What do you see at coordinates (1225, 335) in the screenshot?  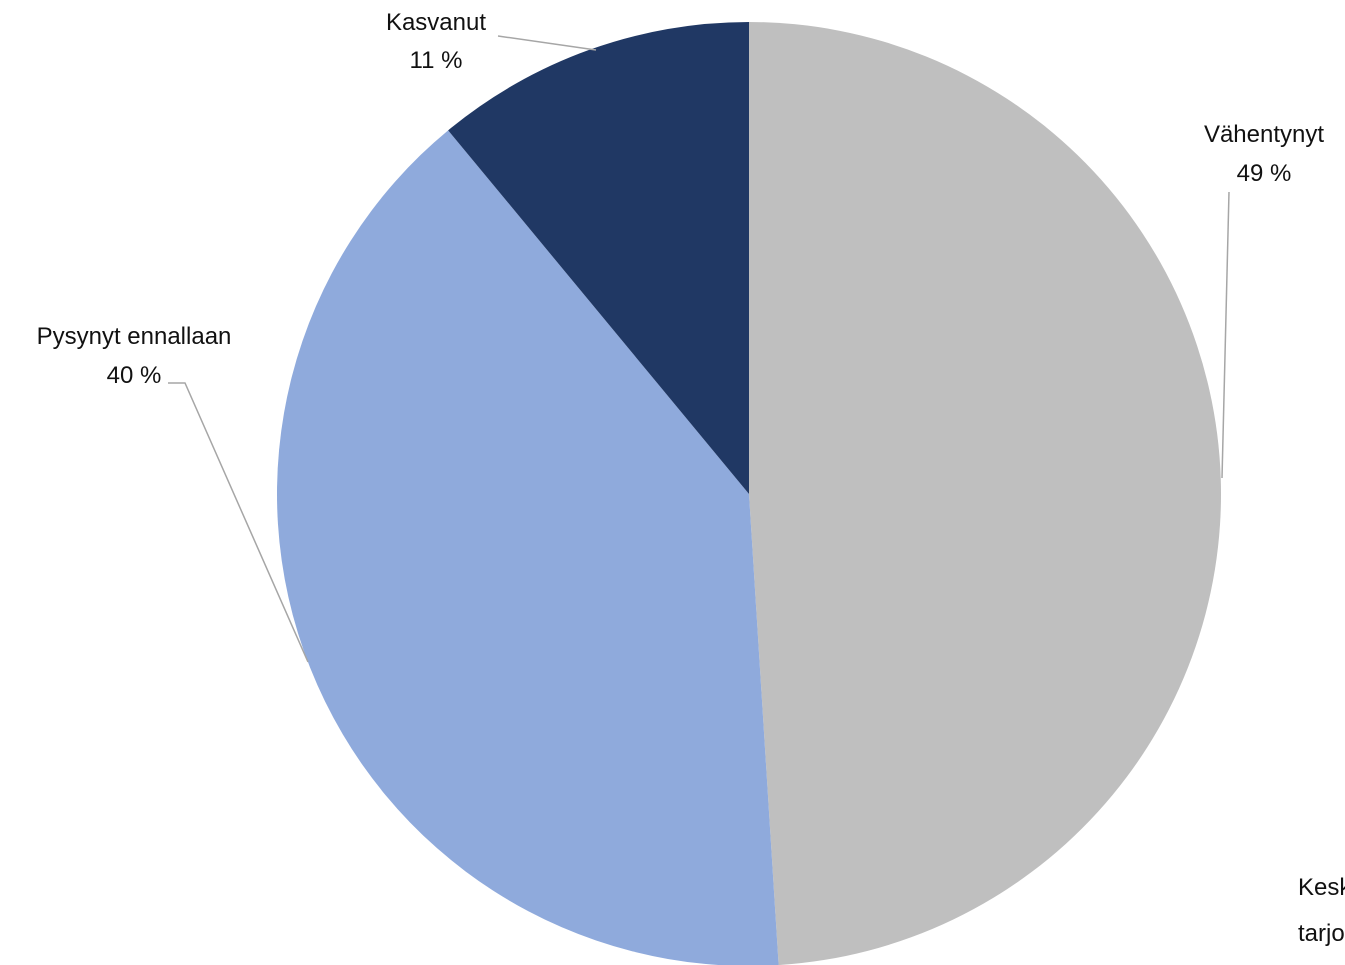 I see `leader-line-vahentynyt` at bounding box center [1225, 335].